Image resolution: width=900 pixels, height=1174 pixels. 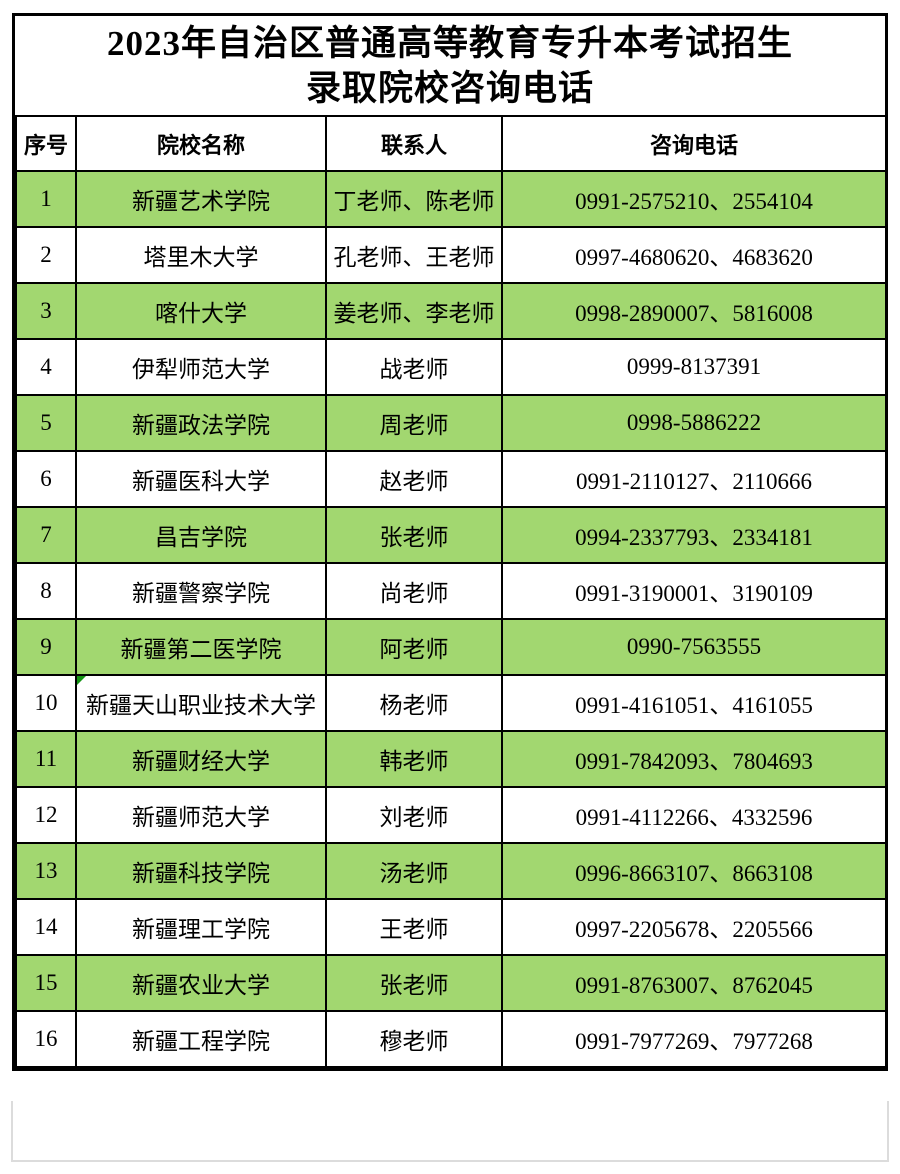 What do you see at coordinates (414, 255) in the screenshot?
I see `contact-person: 孔老师、王老师` at bounding box center [414, 255].